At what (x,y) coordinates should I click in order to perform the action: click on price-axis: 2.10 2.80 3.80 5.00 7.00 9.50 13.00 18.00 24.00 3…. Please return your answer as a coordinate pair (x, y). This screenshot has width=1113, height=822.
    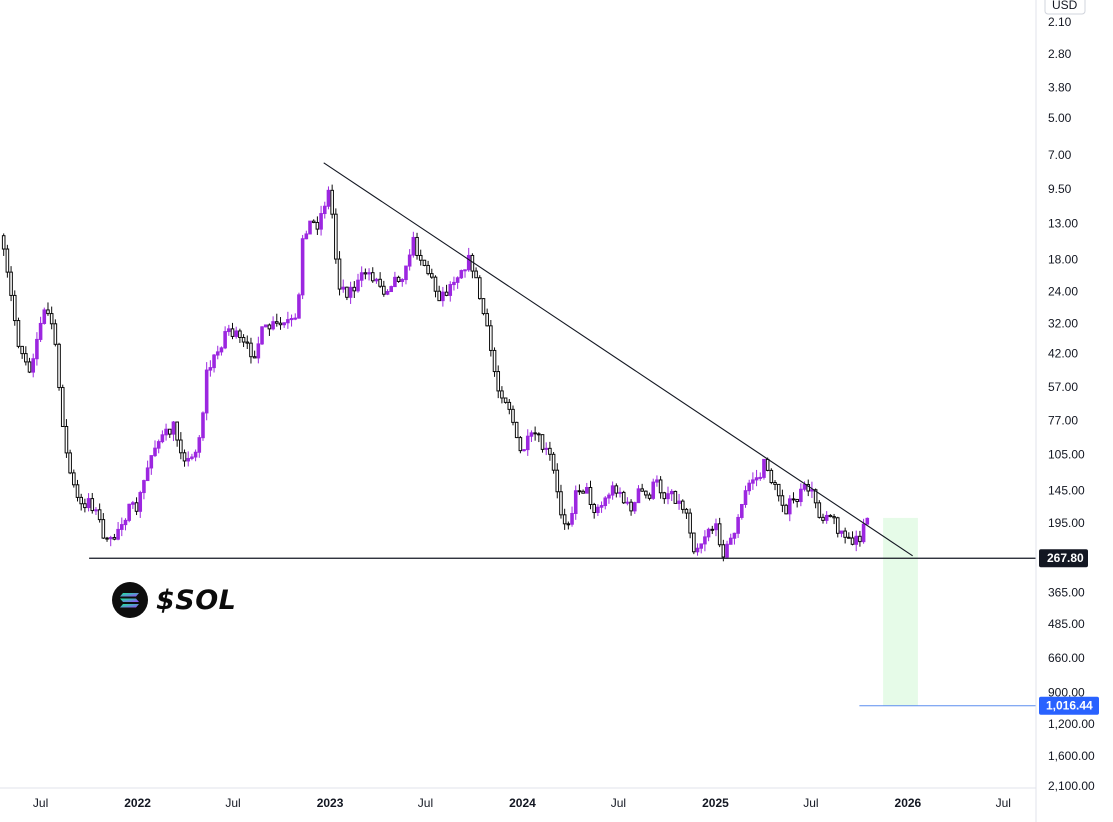
    Looking at the image, I should click on (1067, 411).